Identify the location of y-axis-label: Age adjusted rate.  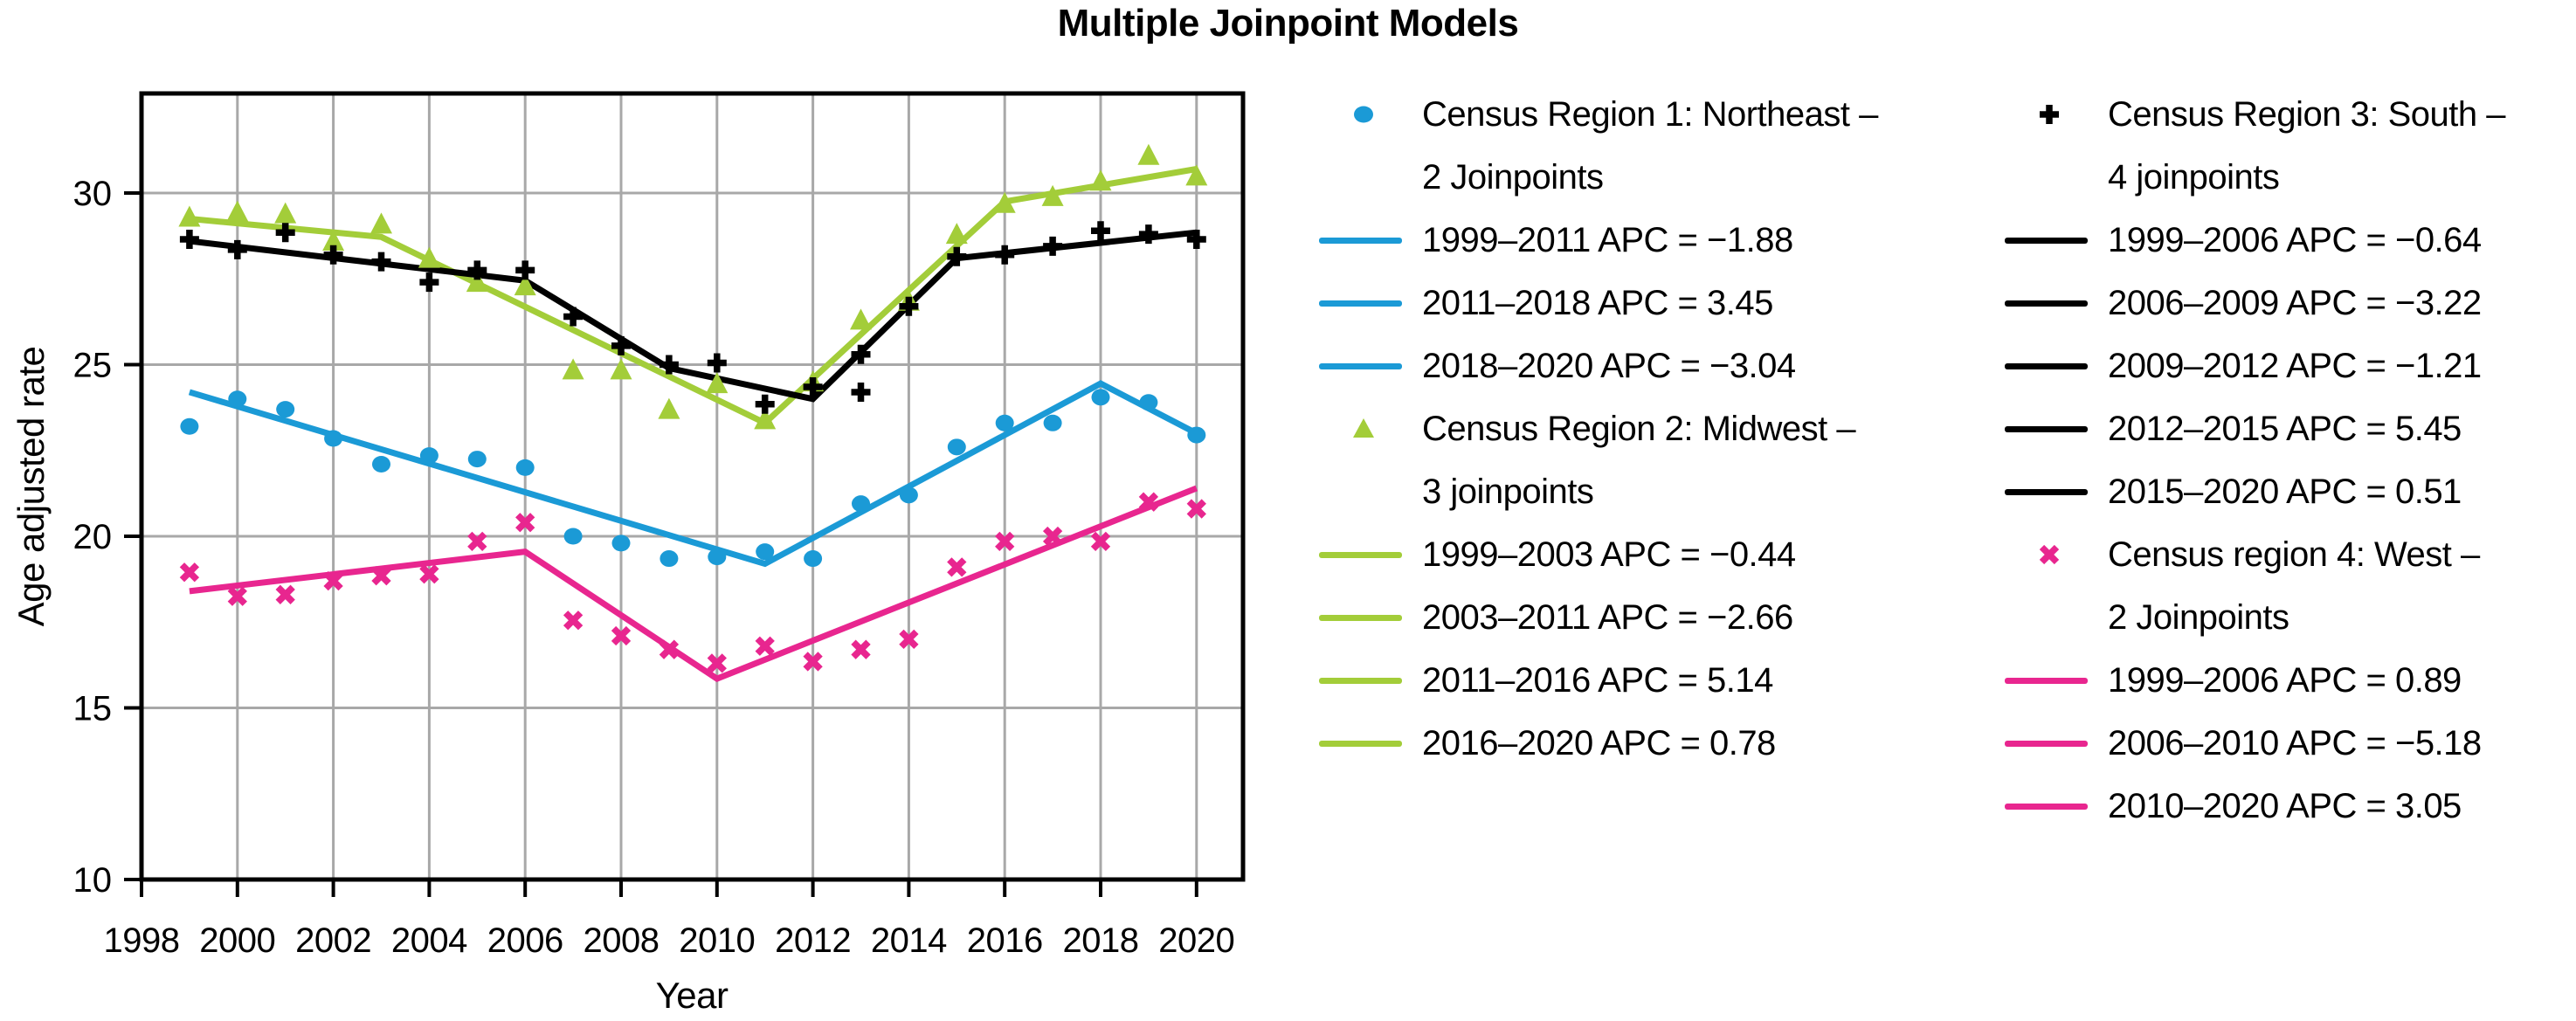
(31, 487).